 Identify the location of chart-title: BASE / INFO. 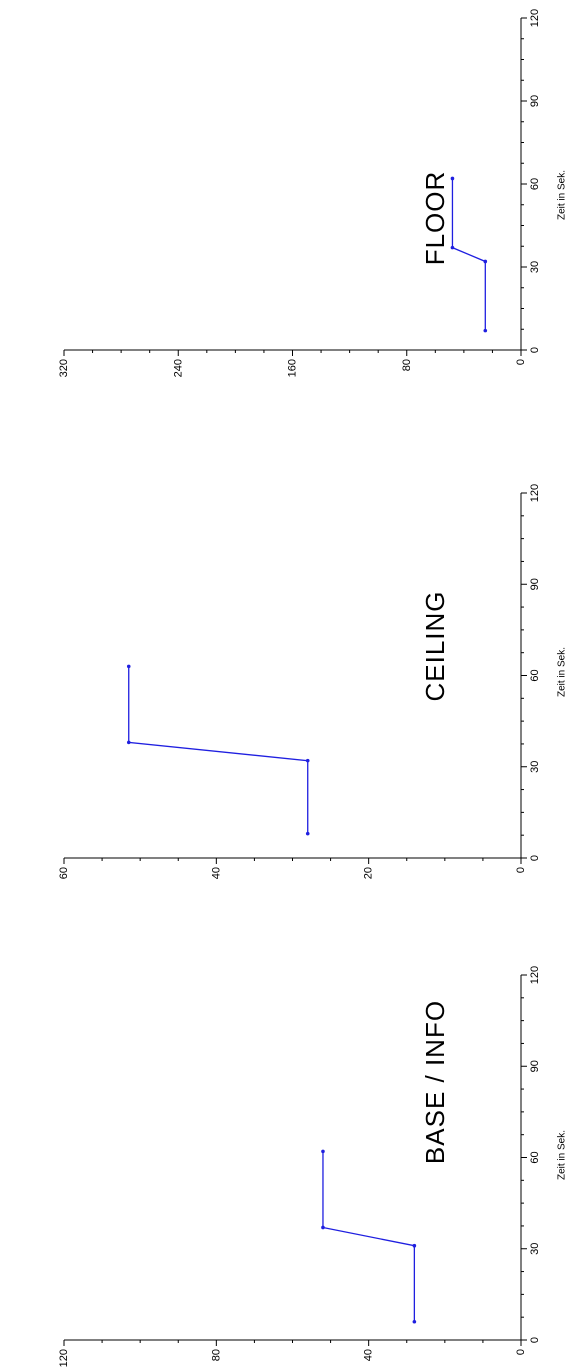
(435, 1082).